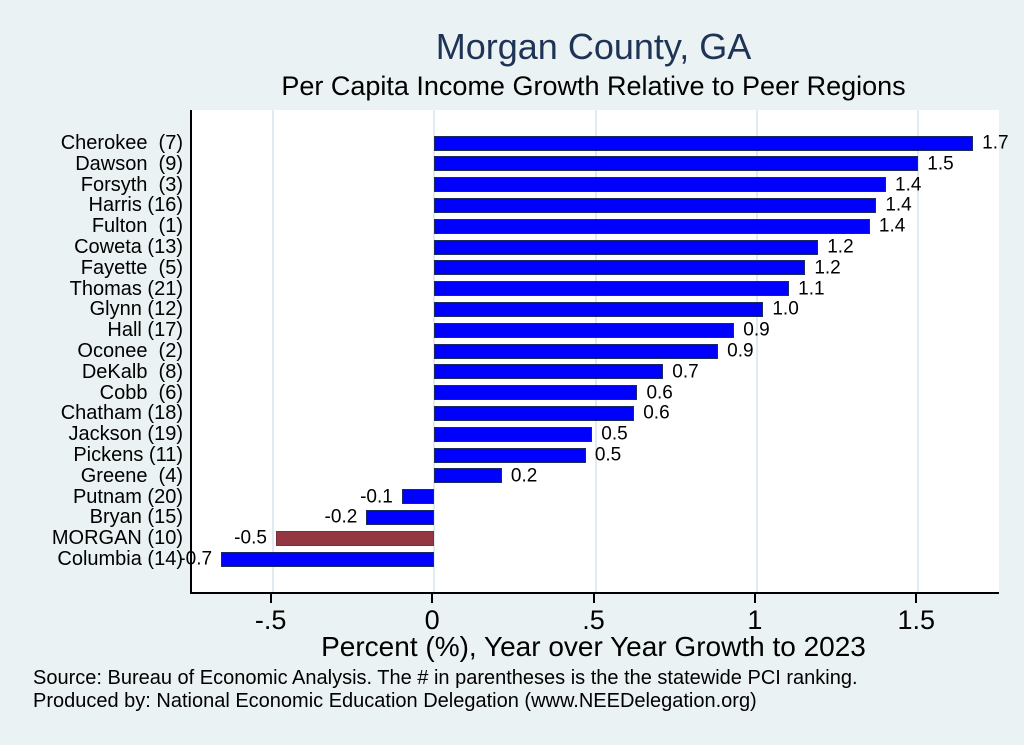 The image size is (1024, 745). Describe the element at coordinates (940, 164) in the screenshot. I see `value-label: 1.5` at that location.